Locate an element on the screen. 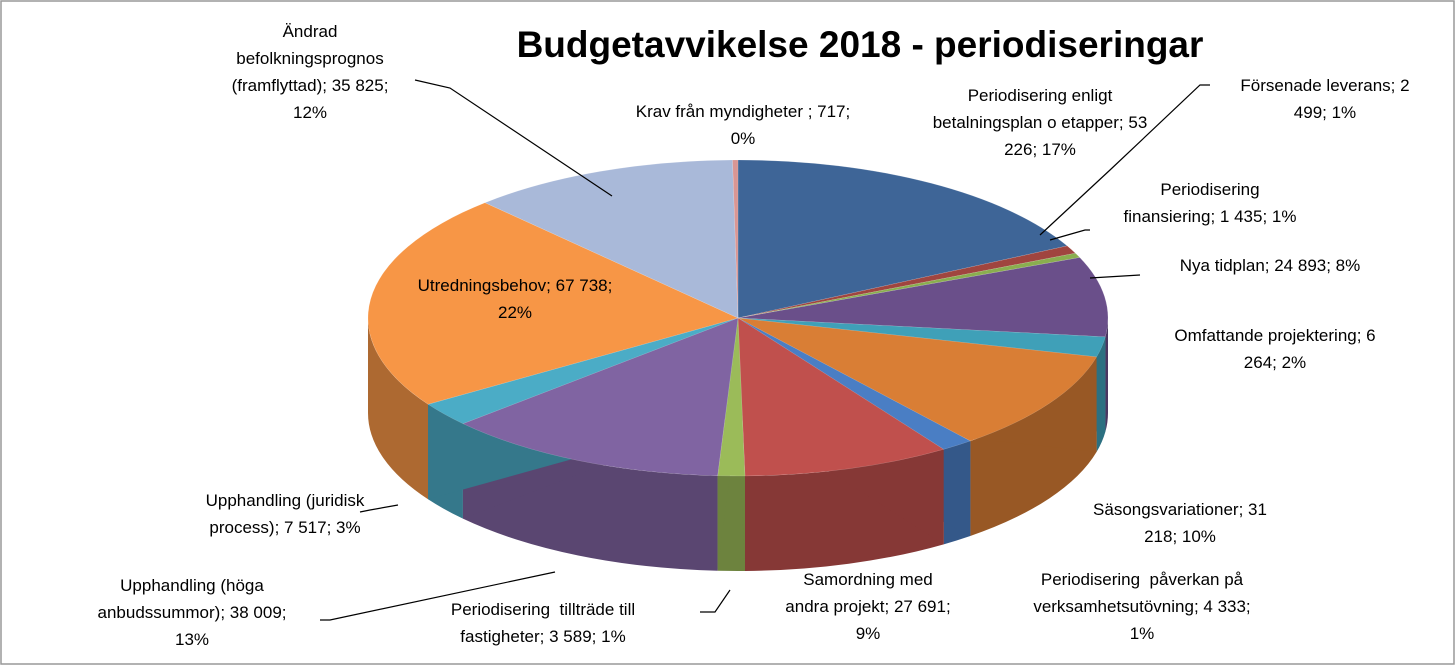 Image resolution: width=1455 pixels, height=665 pixels. chart-title: Budgetavvikelse 2018 - periodiseringar is located at coordinates (860, 44).